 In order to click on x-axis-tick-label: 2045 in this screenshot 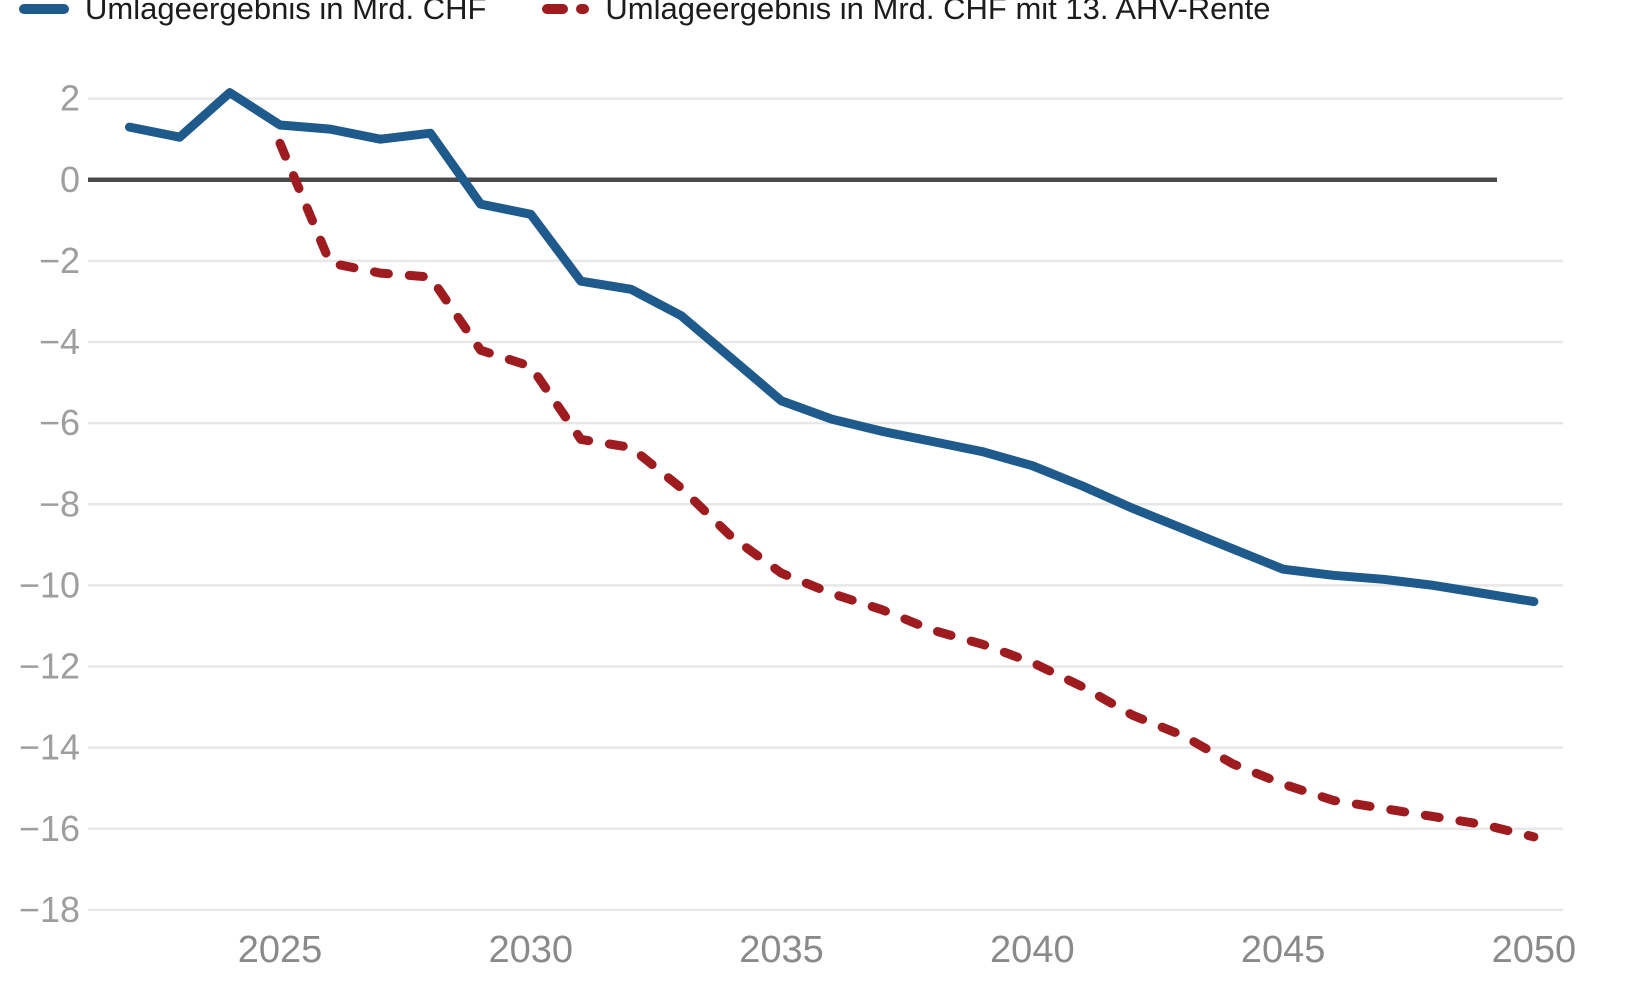, I will do `click(1283, 950)`.